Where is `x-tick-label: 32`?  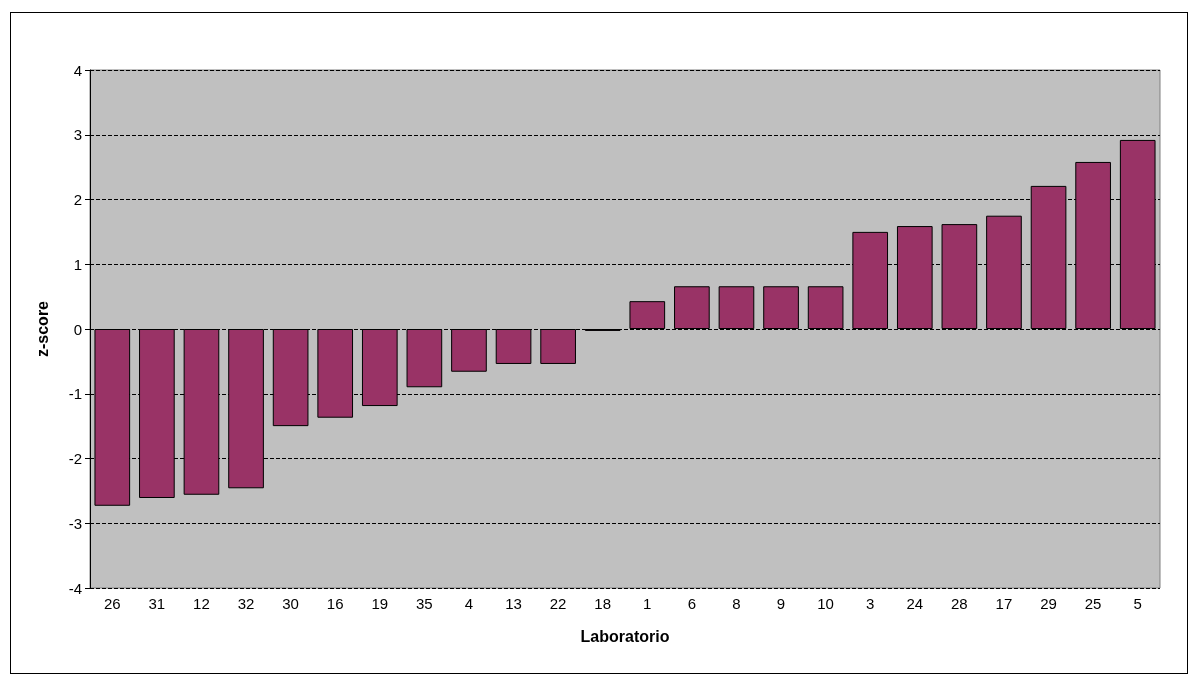
x-tick-label: 32 is located at coordinates (246, 603).